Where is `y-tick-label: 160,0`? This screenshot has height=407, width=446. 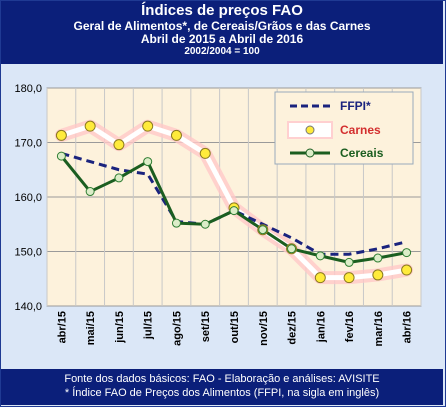
y-tick-label: 160,0 is located at coordinates (28, 198).